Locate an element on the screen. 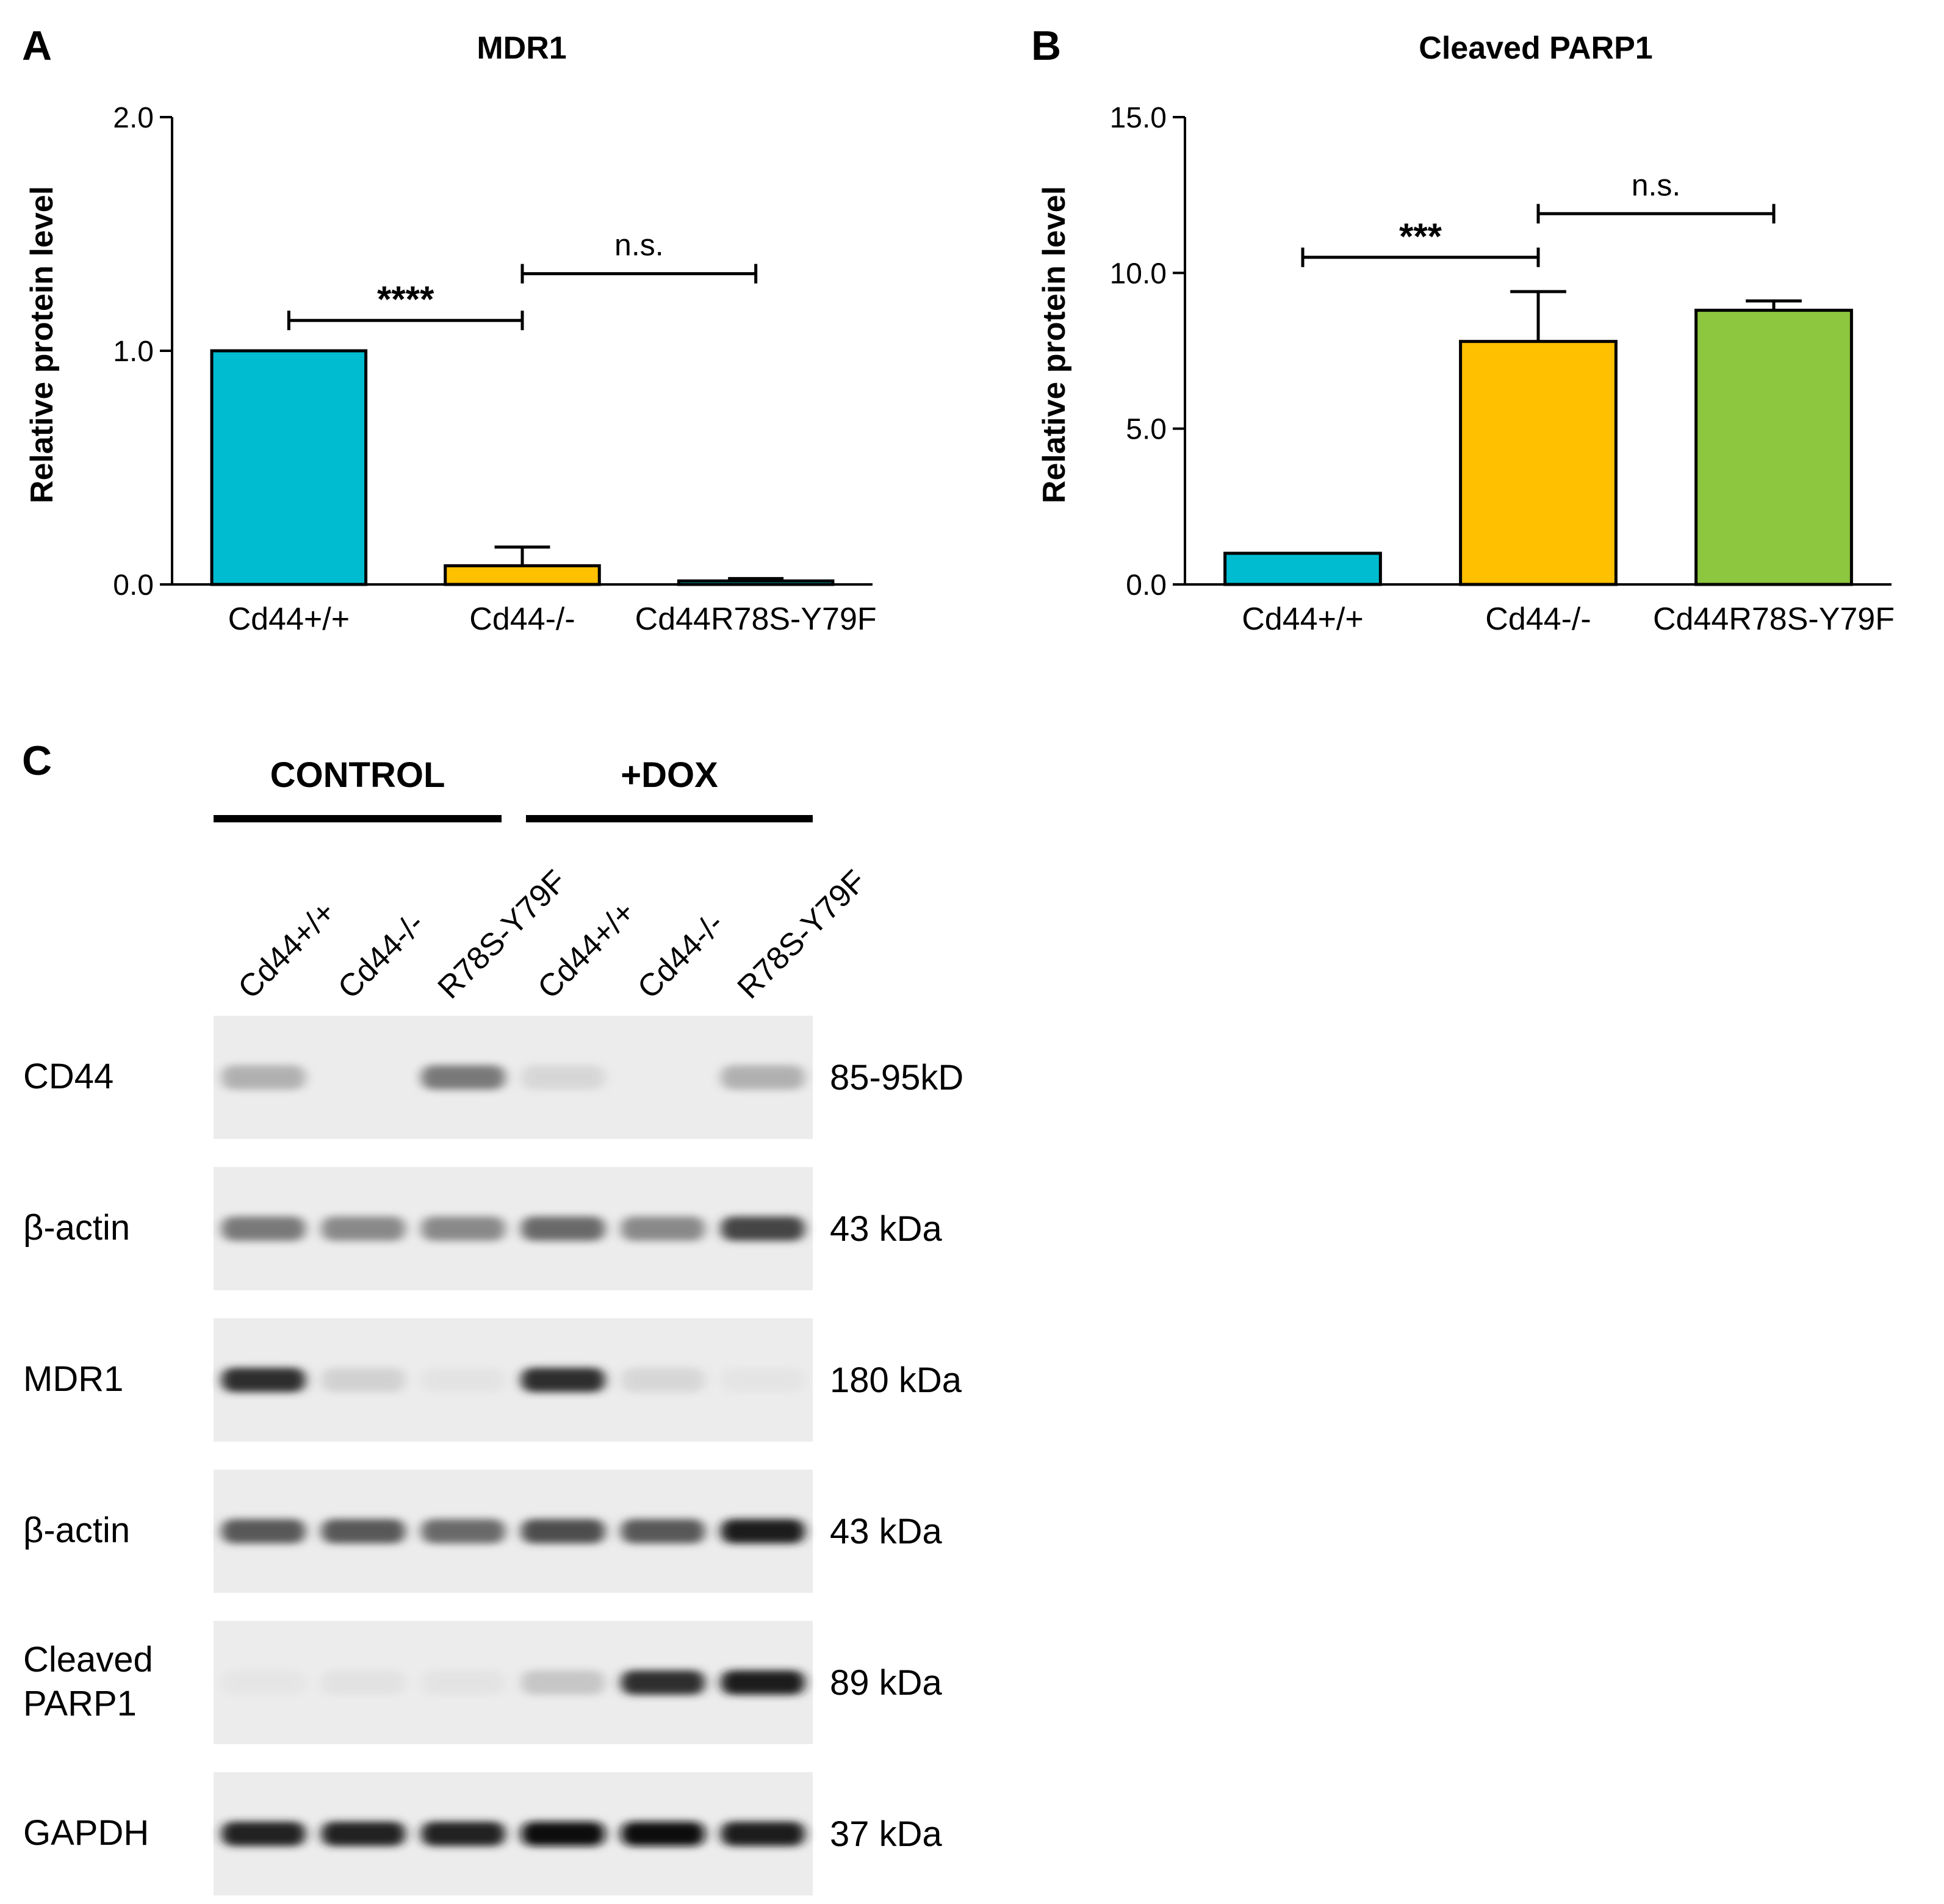  significance-label: *** is located at coordinates (1420, 237).